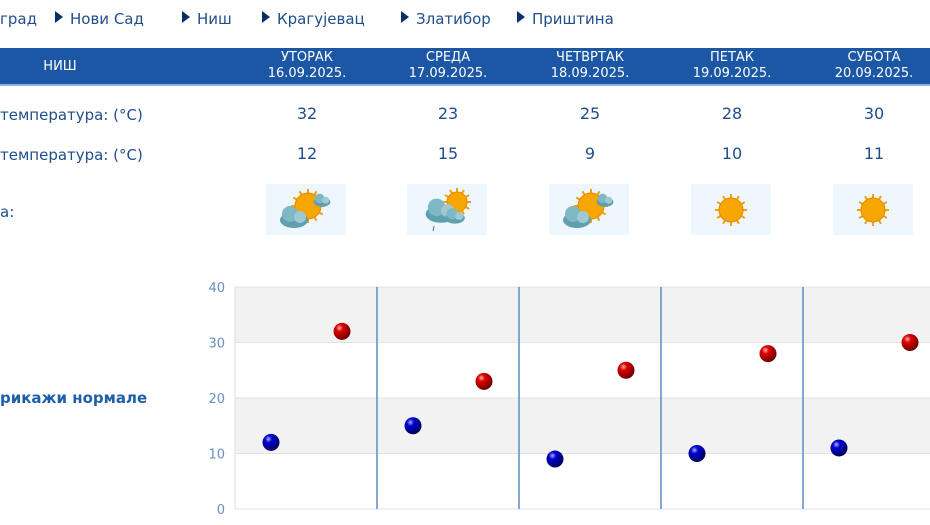  Describe the element at coordinates (446, 19) in the screenshot. I see `nav-link: Златибор` at that location.